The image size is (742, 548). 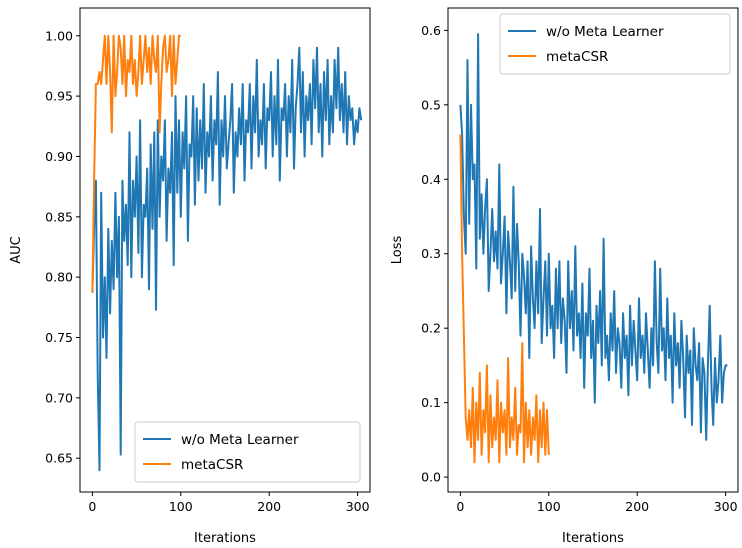 I want to click on y-tick-label: 0.90, so click(x=59, y=156).